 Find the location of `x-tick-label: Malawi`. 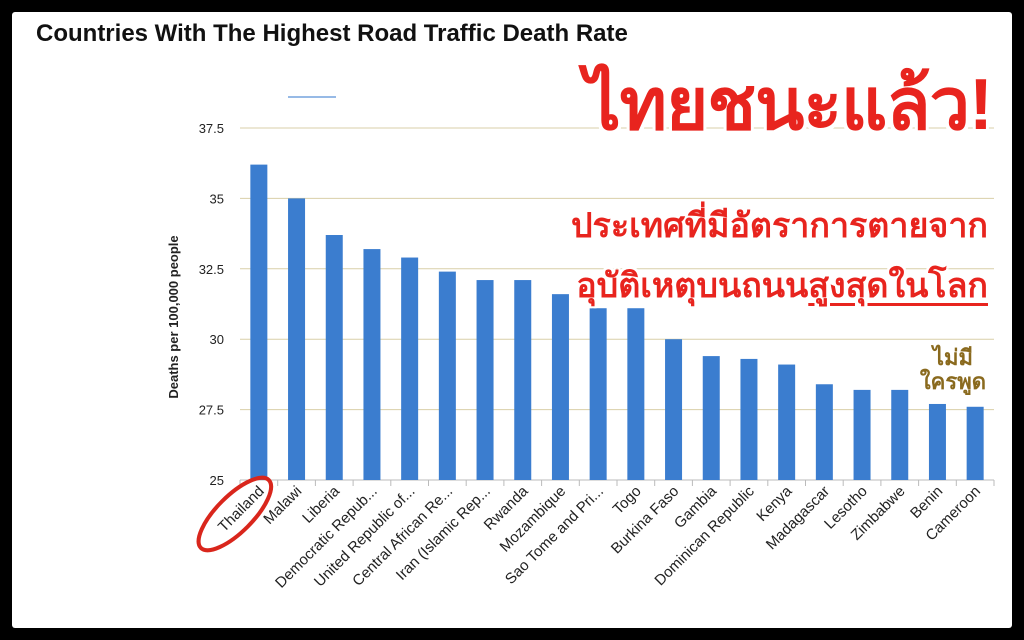

x-tick-label: Malawi is located at coordinates (282, 505).